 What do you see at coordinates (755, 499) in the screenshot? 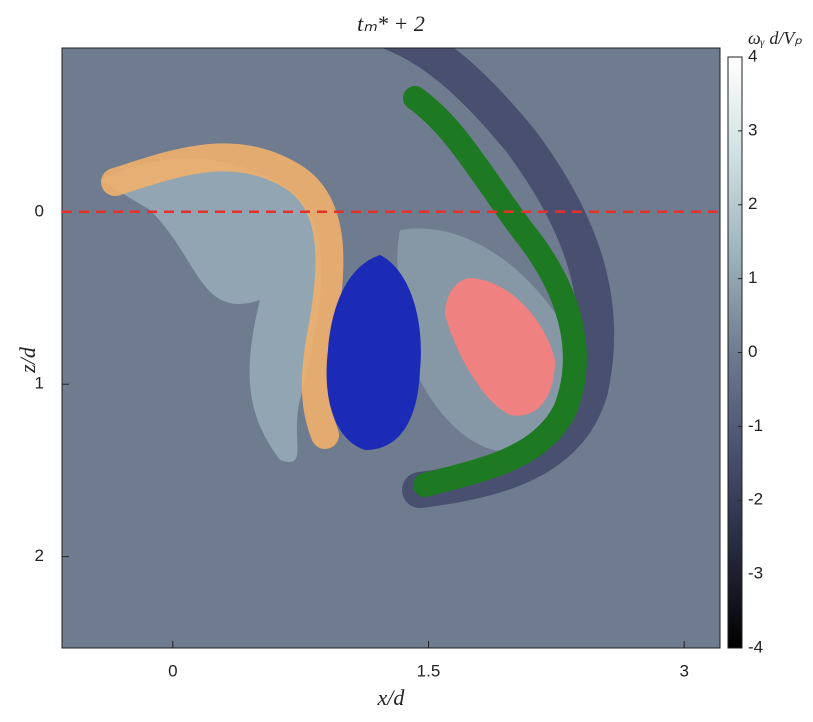
I see `colorbar-tick-label: -2` at bounding box center [755, 499].